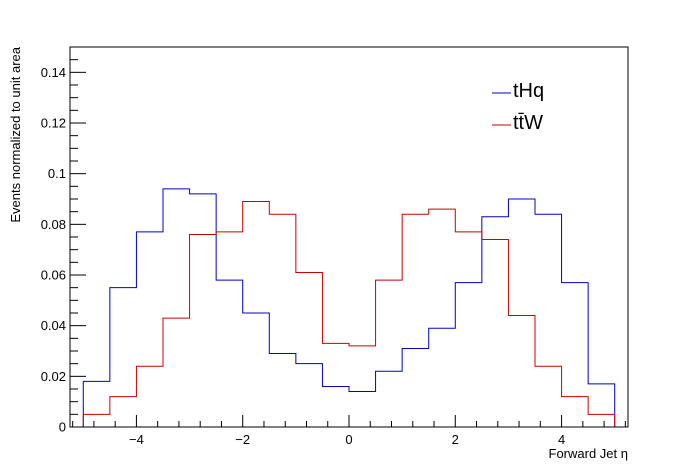  Describe the element at coordinates (57, 173) in the screenshot. I see `y-tick-label: 0.1` at that location.